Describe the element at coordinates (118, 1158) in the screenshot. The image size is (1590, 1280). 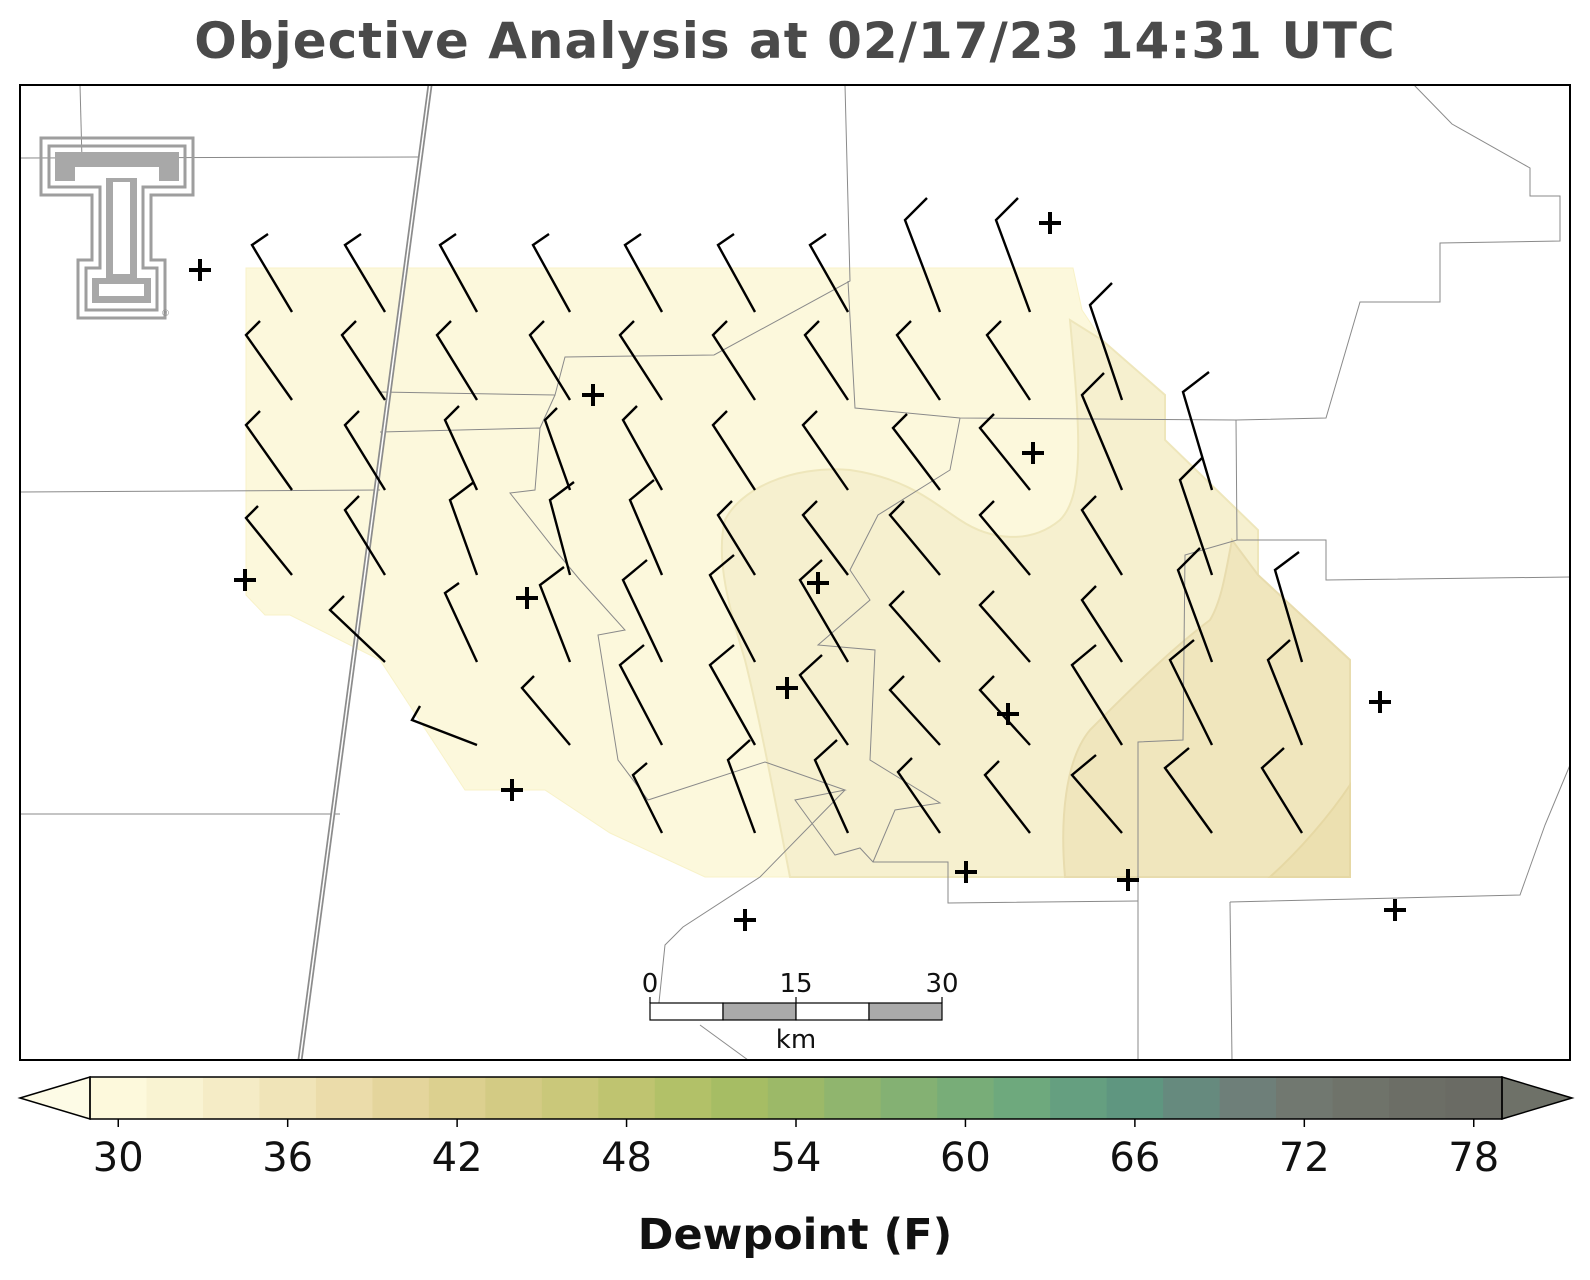
I see `colorbar-tick-label: 30` at that location.